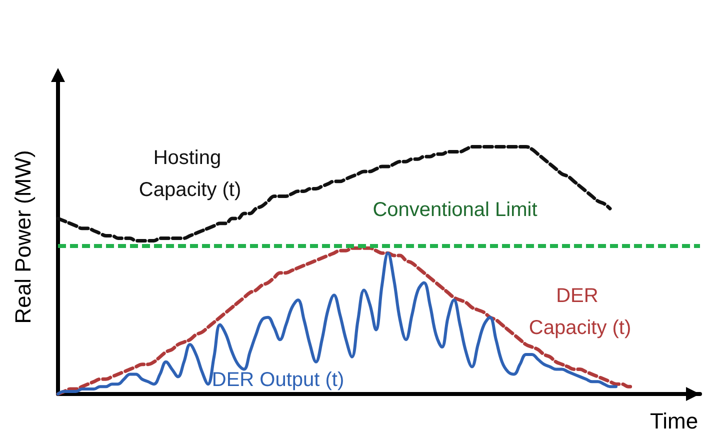  Describe the element at coordinates (278, 380) in the screenshot. I see `series-label: DER Output (t)` at that location.